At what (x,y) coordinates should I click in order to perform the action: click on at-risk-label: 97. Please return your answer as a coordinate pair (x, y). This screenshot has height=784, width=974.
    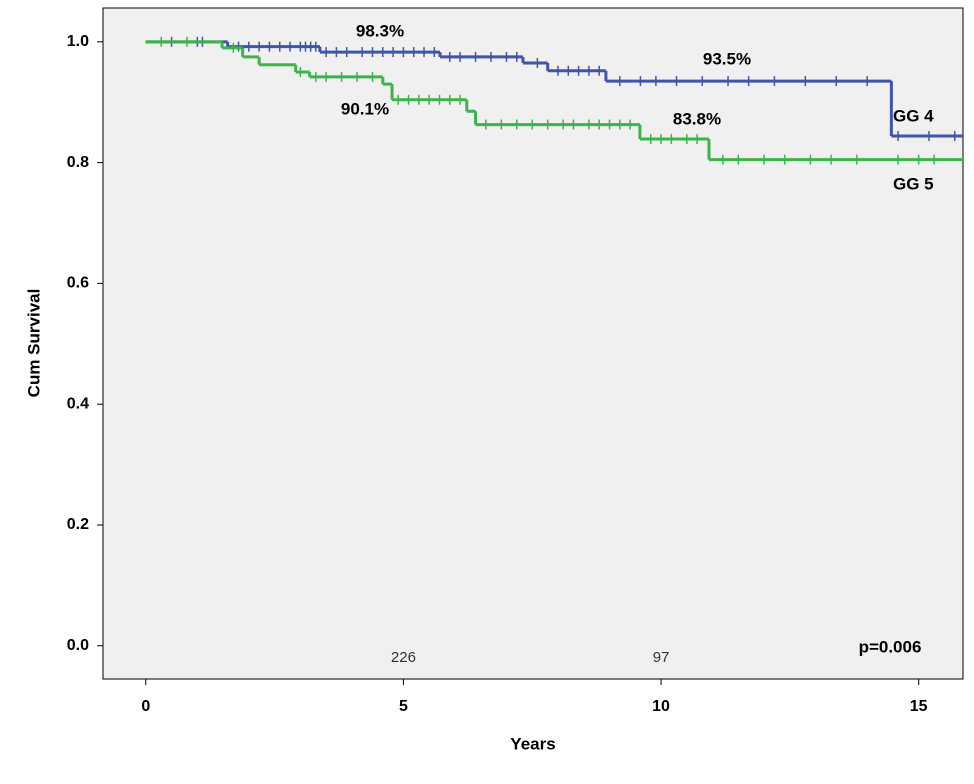
    Looking at the image, I should click on (661, 657).